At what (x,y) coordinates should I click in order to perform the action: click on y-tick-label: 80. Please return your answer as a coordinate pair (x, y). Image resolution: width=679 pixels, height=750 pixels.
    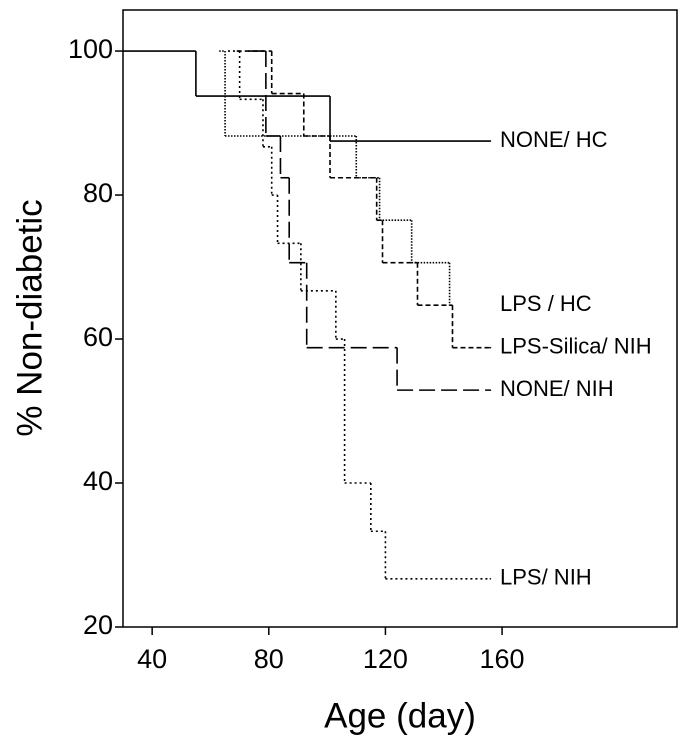
    Looking at the image, I should click on (98, 193).